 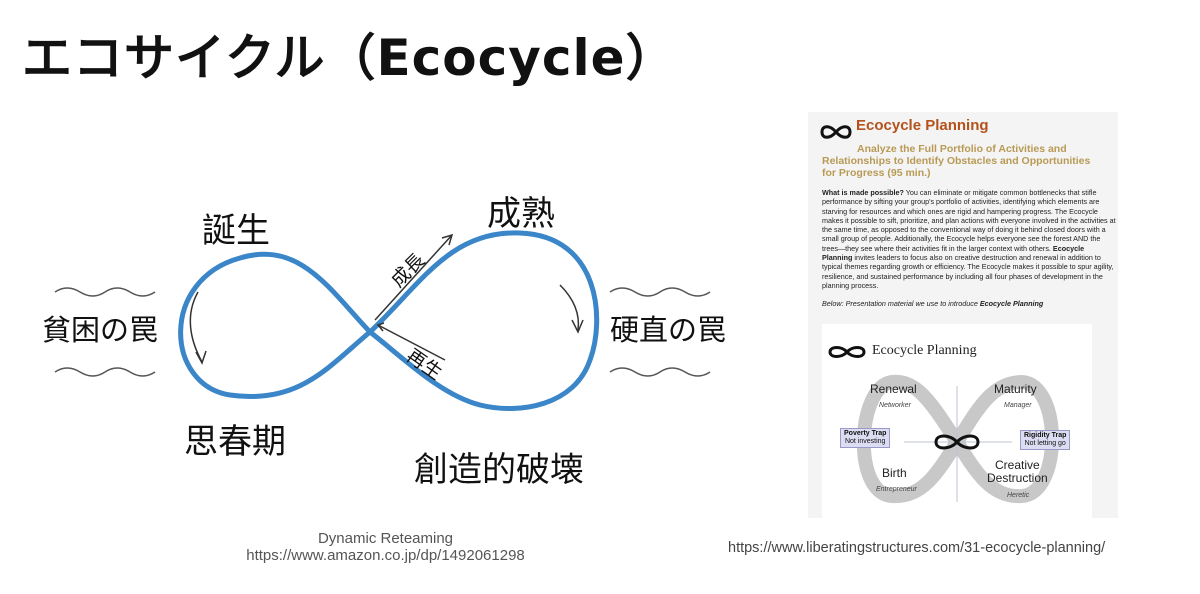 What do you see at coordinates (893, 389) in the screenshot?
I see `figure-renewal: Renewal` at bounding box center [893, 389].